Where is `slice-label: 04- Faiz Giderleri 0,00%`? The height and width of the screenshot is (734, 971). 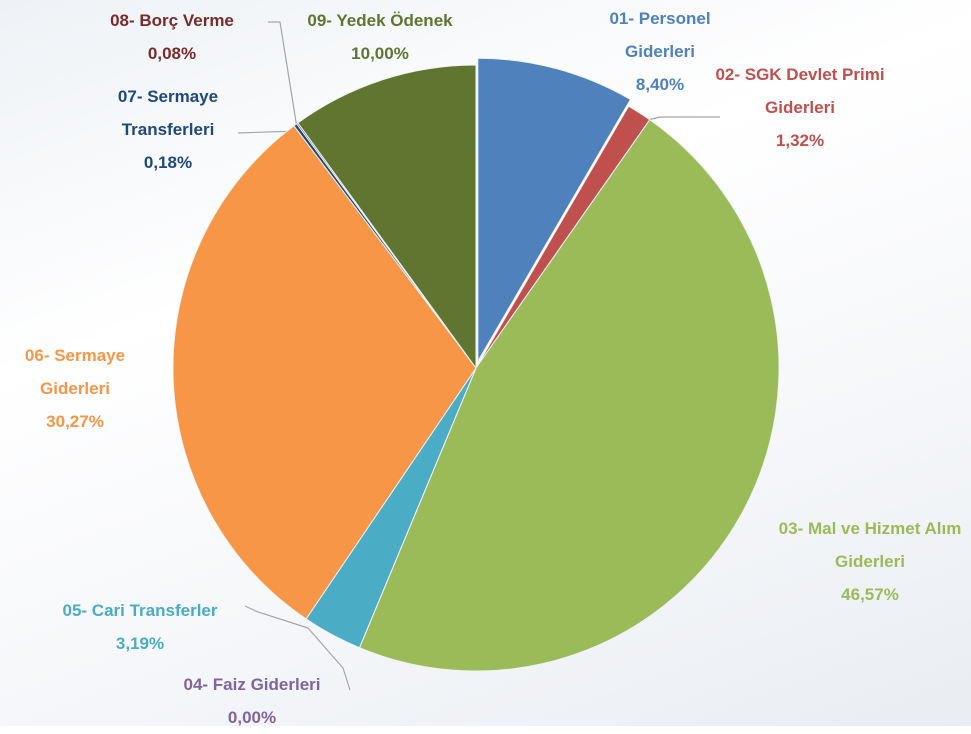
slice-label: 04- Faiz Giderleri 0,00% is located at coordinates (252, 701).